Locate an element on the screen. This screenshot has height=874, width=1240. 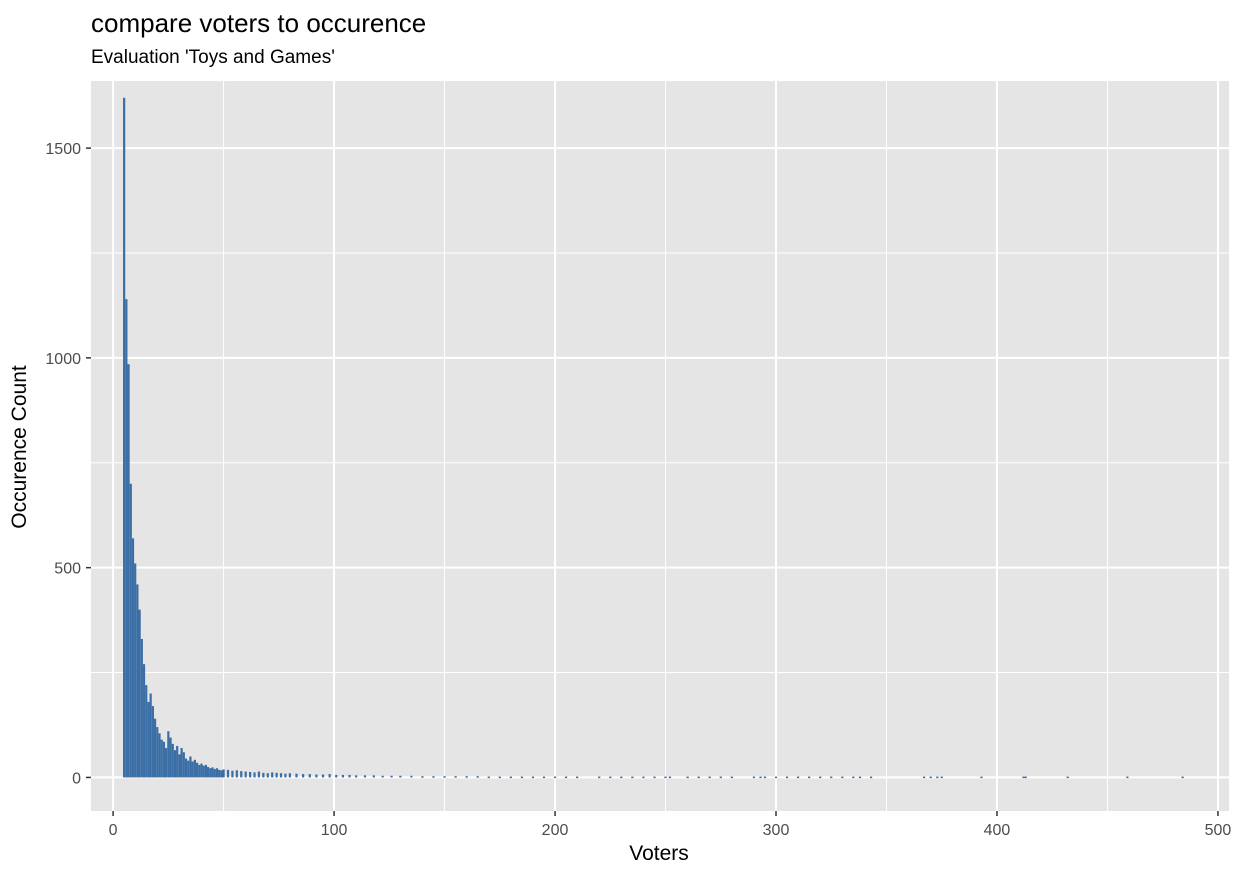
y-tick-label: 1000 is located at coordinates (63, 359).